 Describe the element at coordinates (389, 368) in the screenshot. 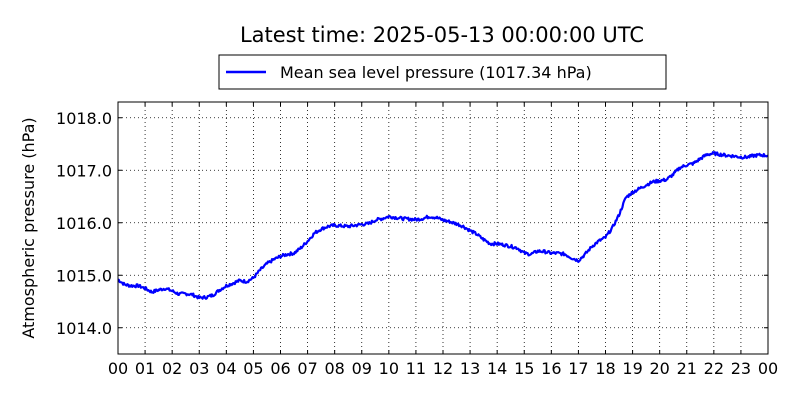

I see `x-tick-label: 10` at that location.